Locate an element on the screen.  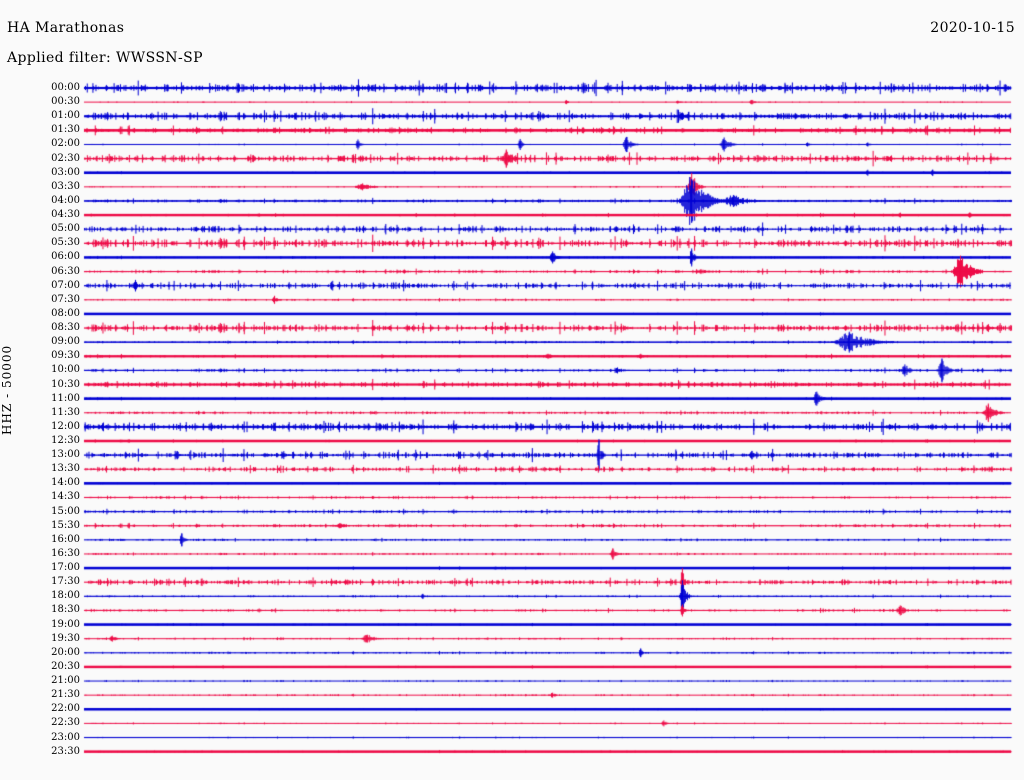
time-label: 00:00 is located at coordinates (65, 87).